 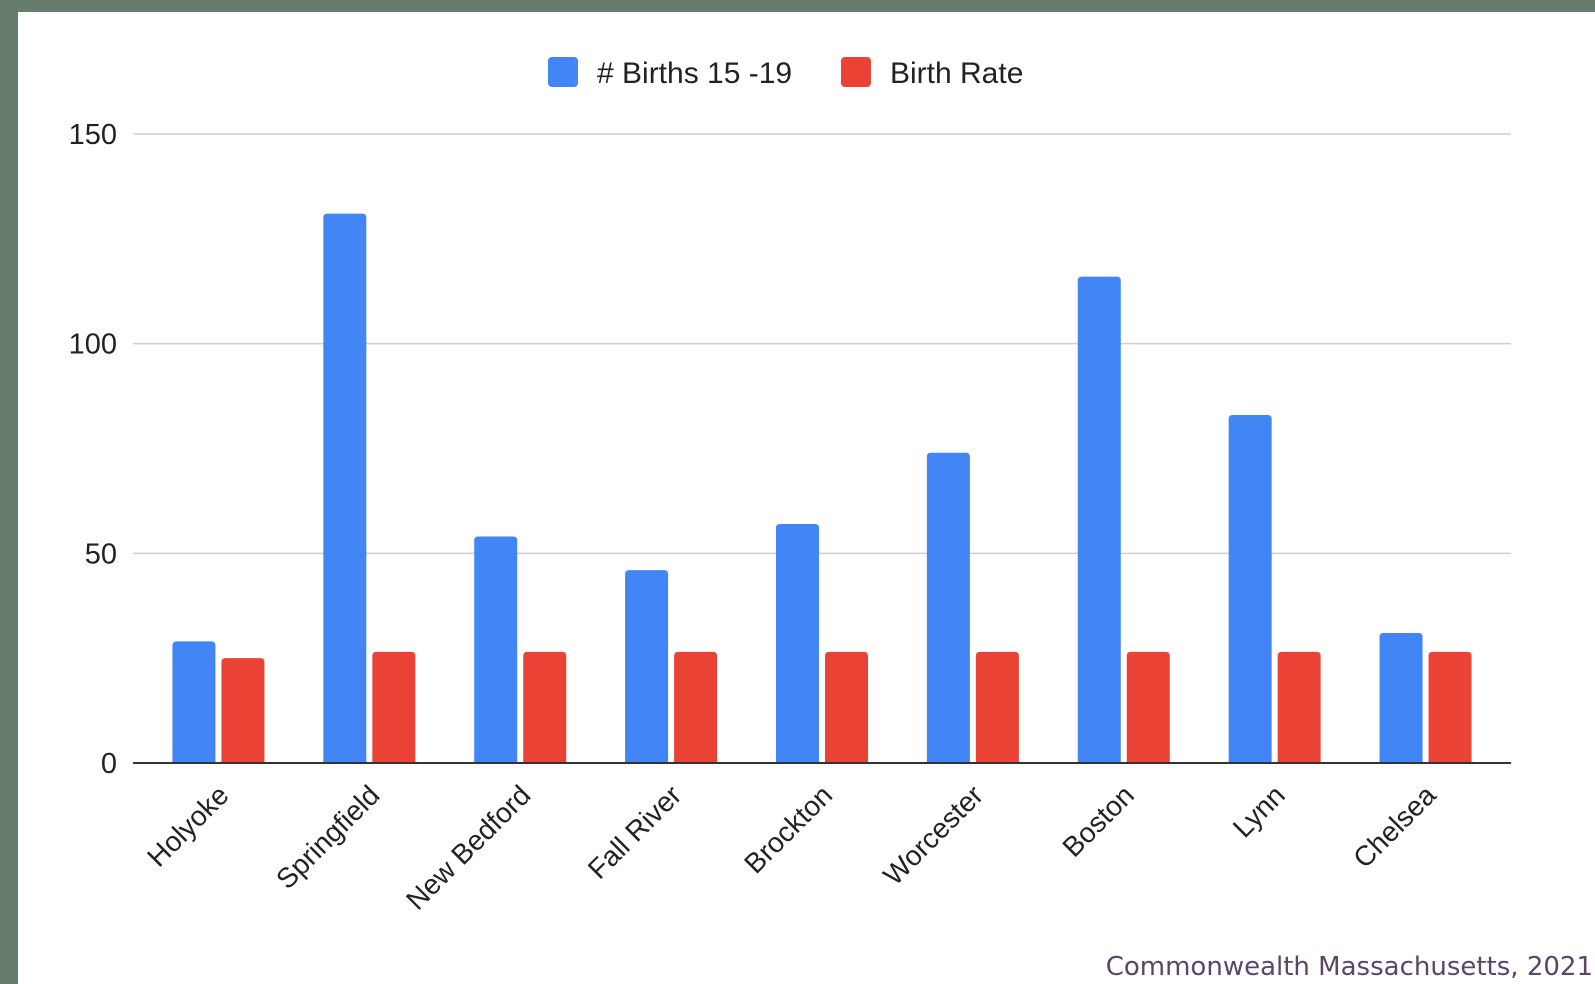 What do you see at coordinates (647, 666) in the screenshot?
I see `bar-births-fall-river` at bounding box center [647, 666].